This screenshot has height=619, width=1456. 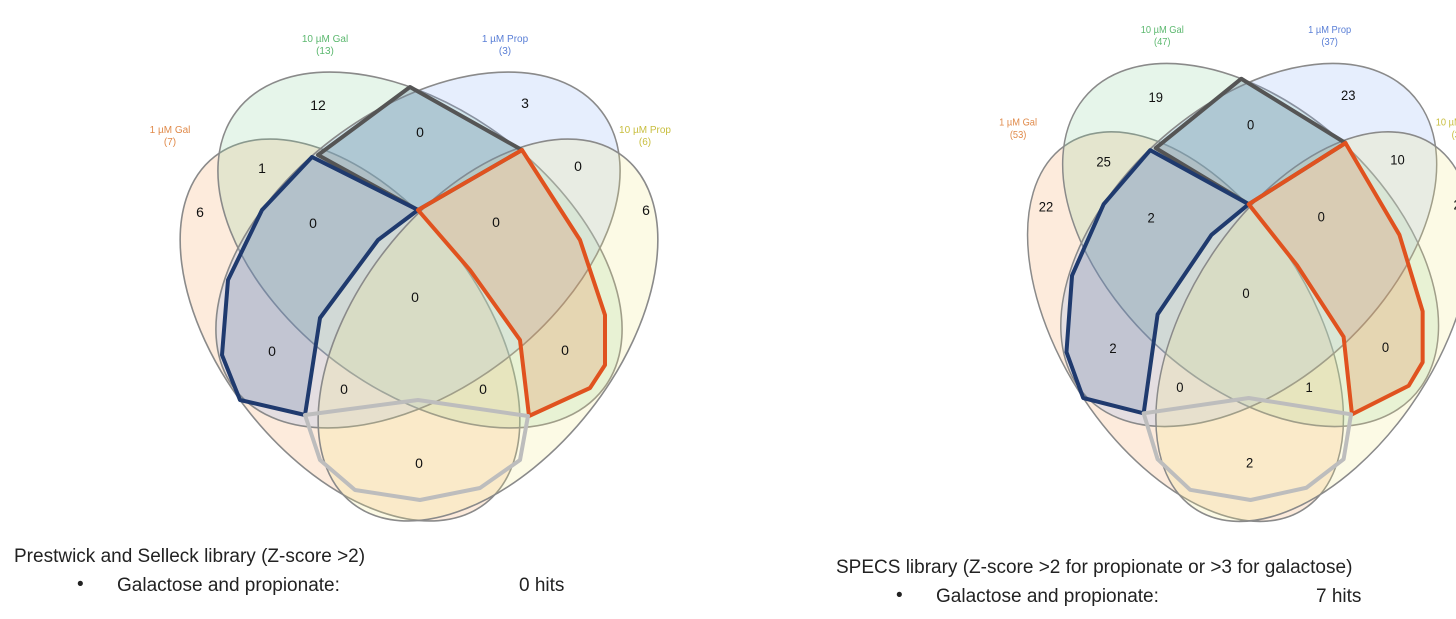 What do you see at coordinates (525, 103) in the screenshot?
I see `region-count: 3` at bounding box center [525, 103].